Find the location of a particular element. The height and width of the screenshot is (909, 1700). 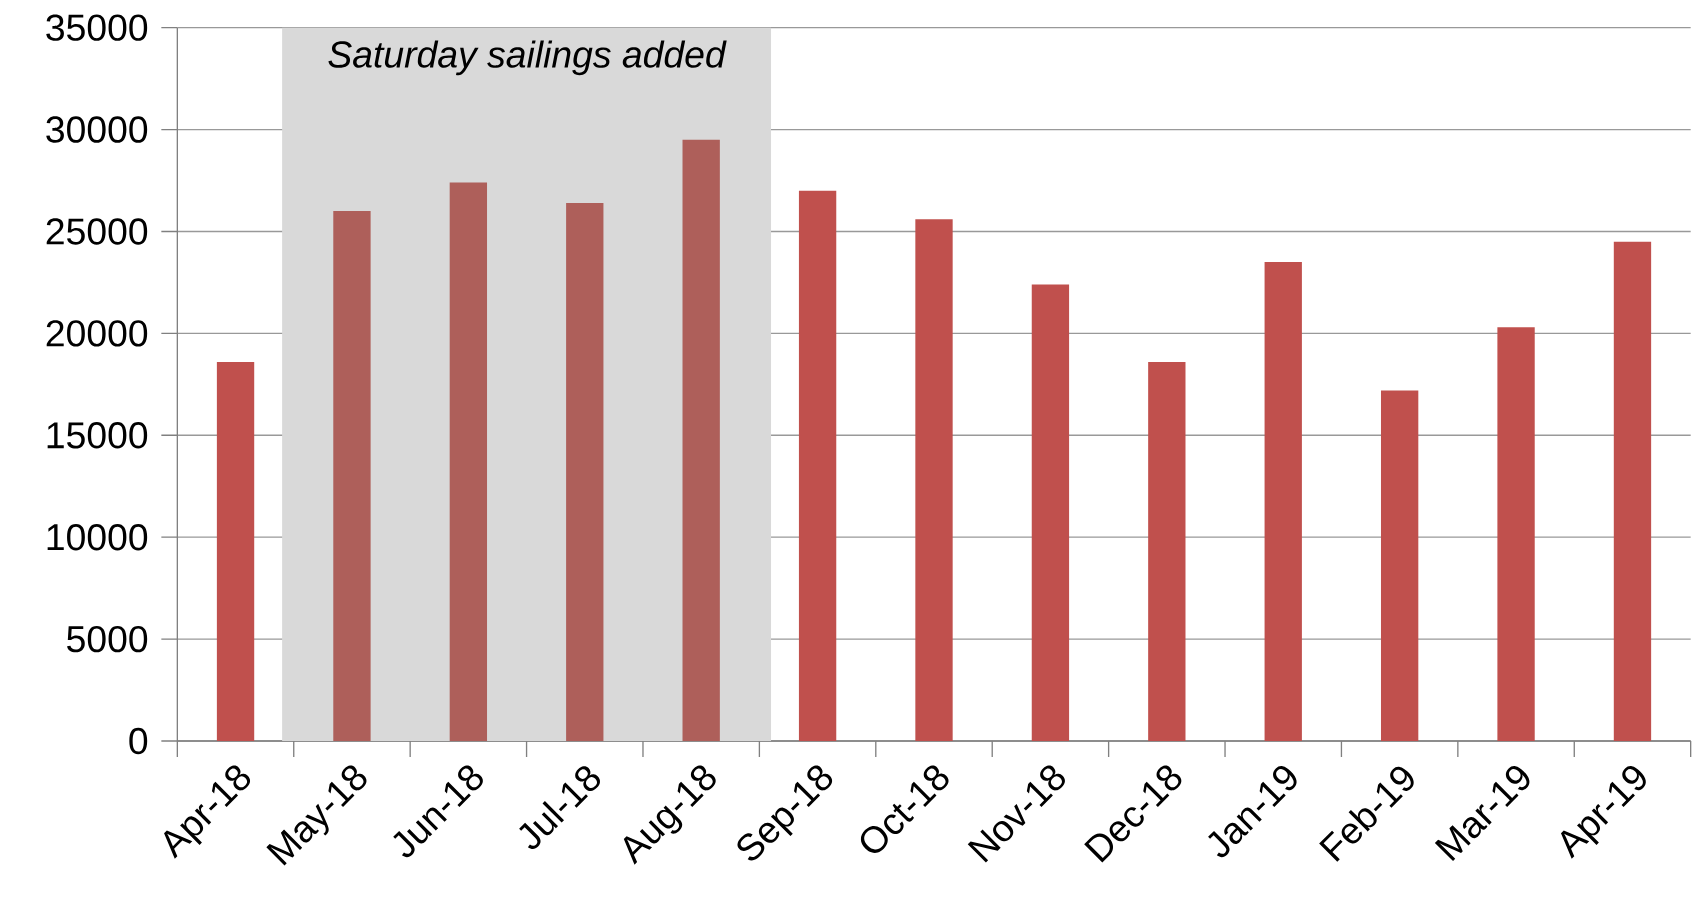

y-tick-label: 5000 is located at coordinates (107, 639).